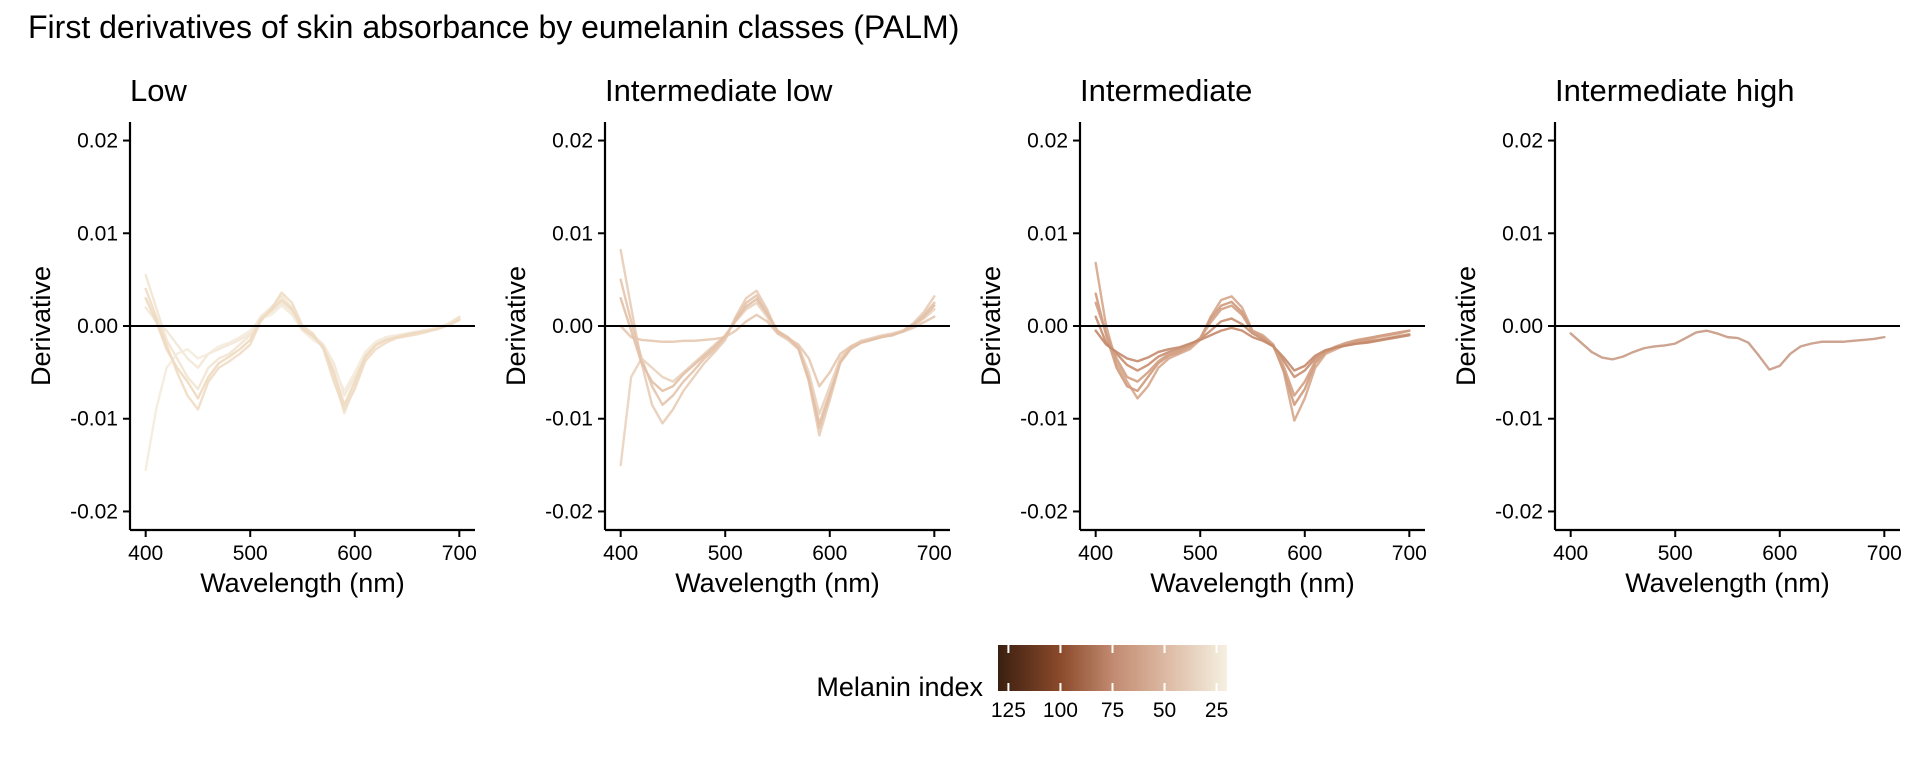 This screenshot has height=768, width=1920. I want to click on legend-title: Melanin index, so click(899, 687).